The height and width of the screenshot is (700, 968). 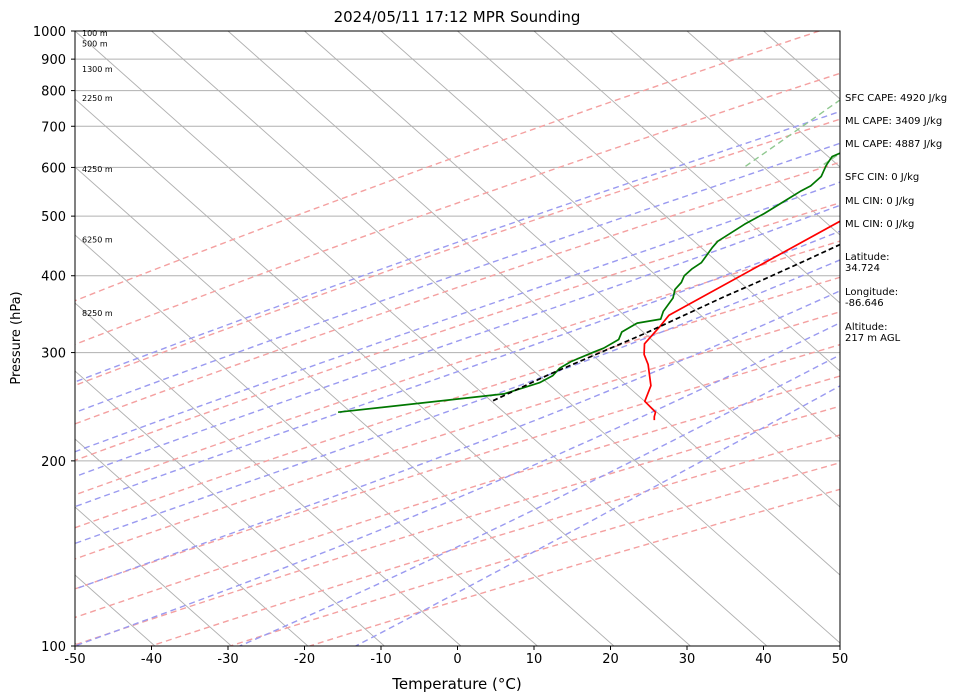 I want to click on y-tick-label: 500, so click(x=53, y=217).